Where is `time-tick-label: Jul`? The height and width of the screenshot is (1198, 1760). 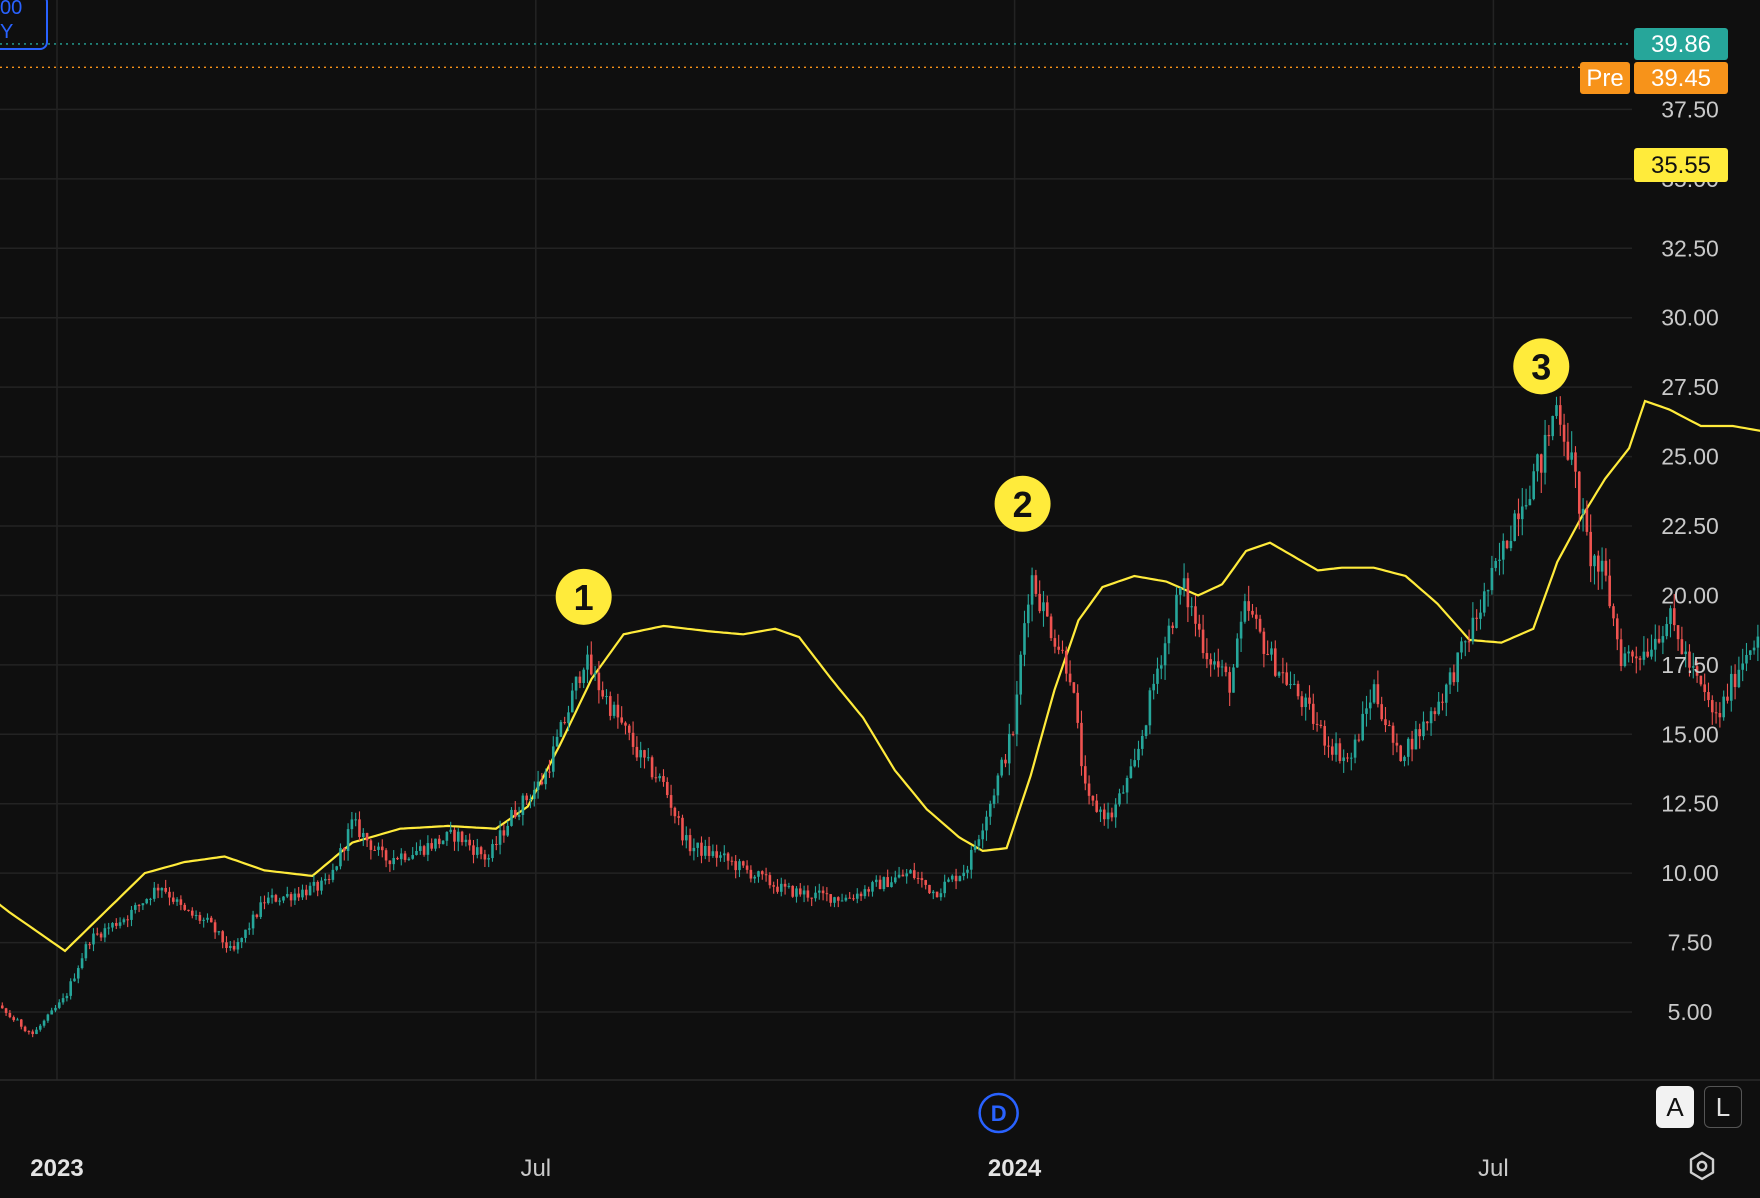
time-tick-label: Jul is located at coordinates (535, 1168).